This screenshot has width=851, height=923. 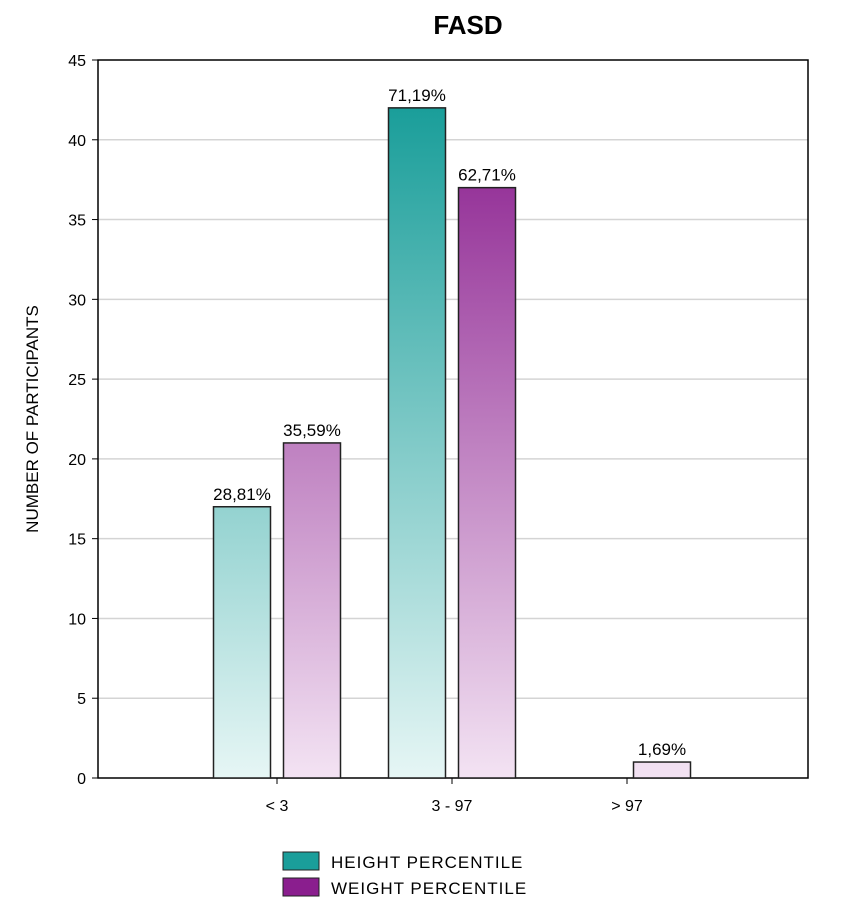 I want to click on x-tick-label: < 3, so click(x=277, y=806).